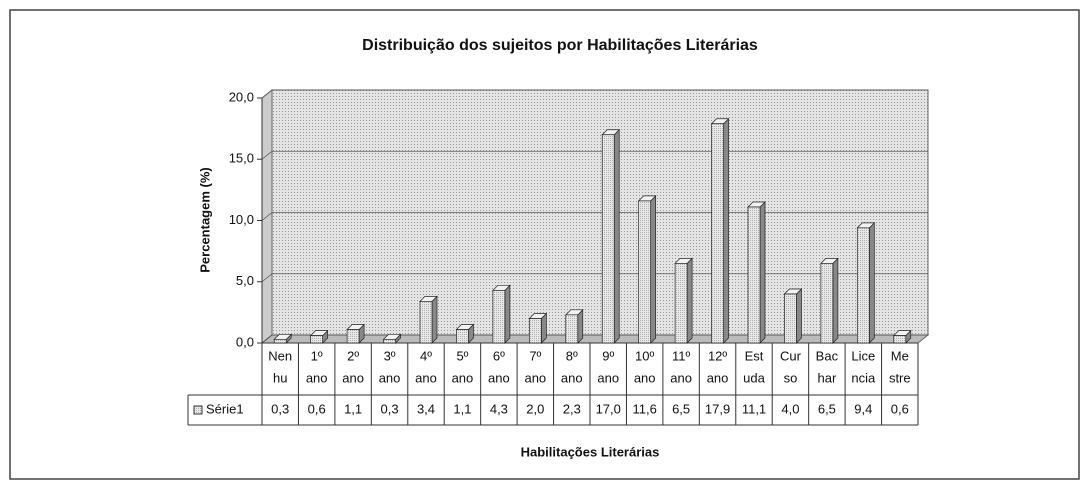 The height and width of the screenshot is (485, 1090). Describe the element at coordinates (717, 355) in the screenshot. I see `x-tick-label: 12º` at that location.